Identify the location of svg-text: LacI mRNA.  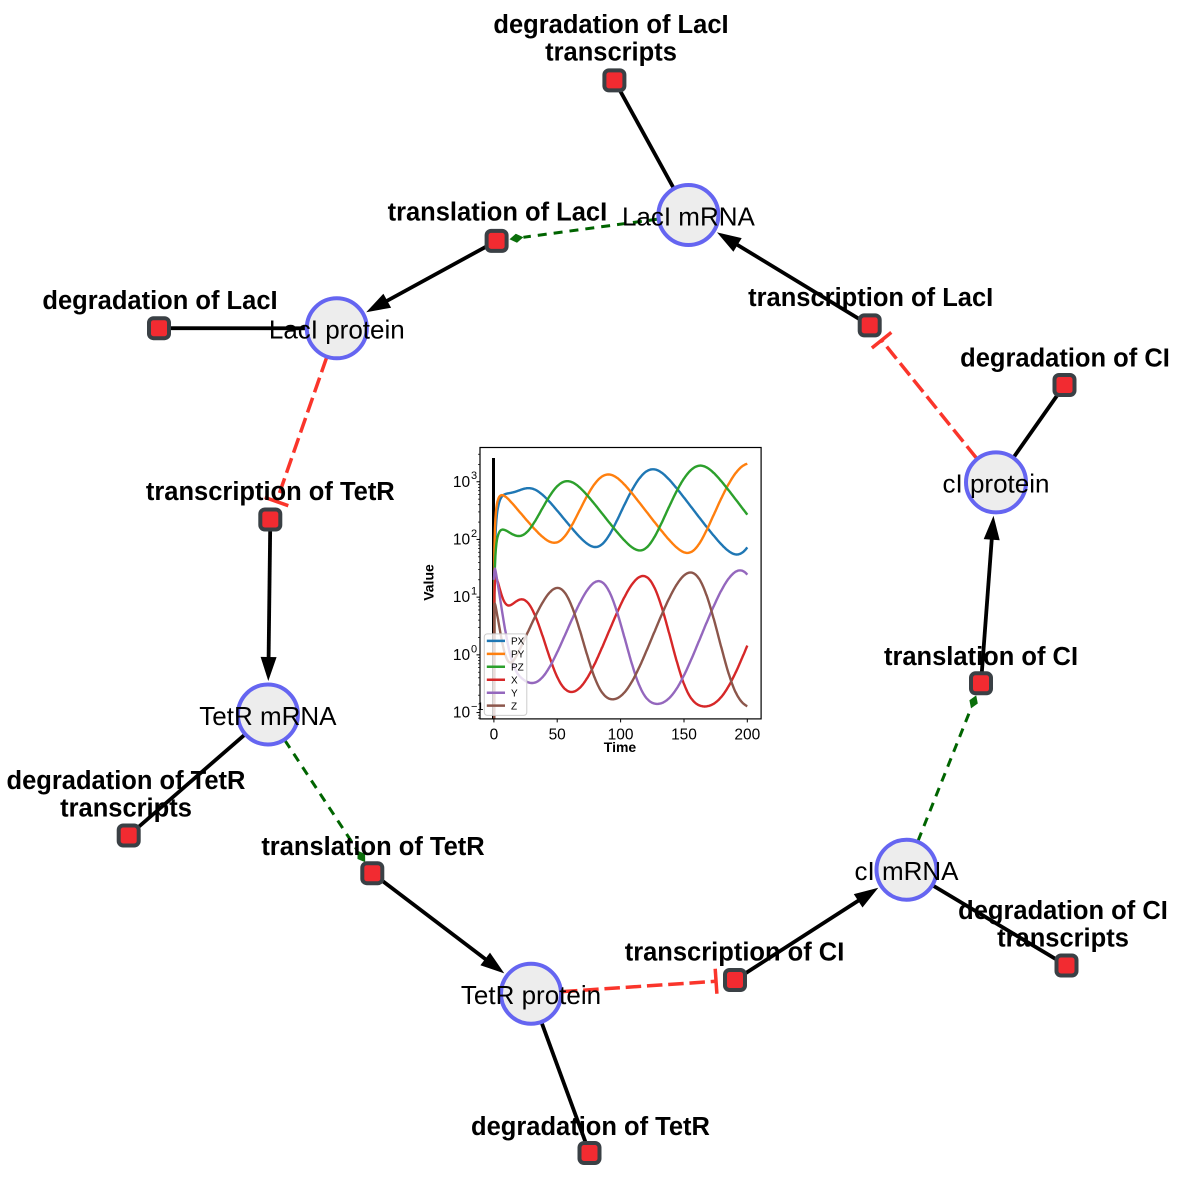
(689, 216).